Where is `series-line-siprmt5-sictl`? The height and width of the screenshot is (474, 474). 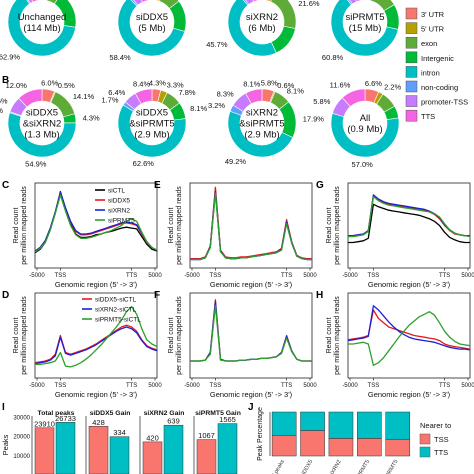
series-line-siprmt5-sictl is located at coordinates (409, 338).